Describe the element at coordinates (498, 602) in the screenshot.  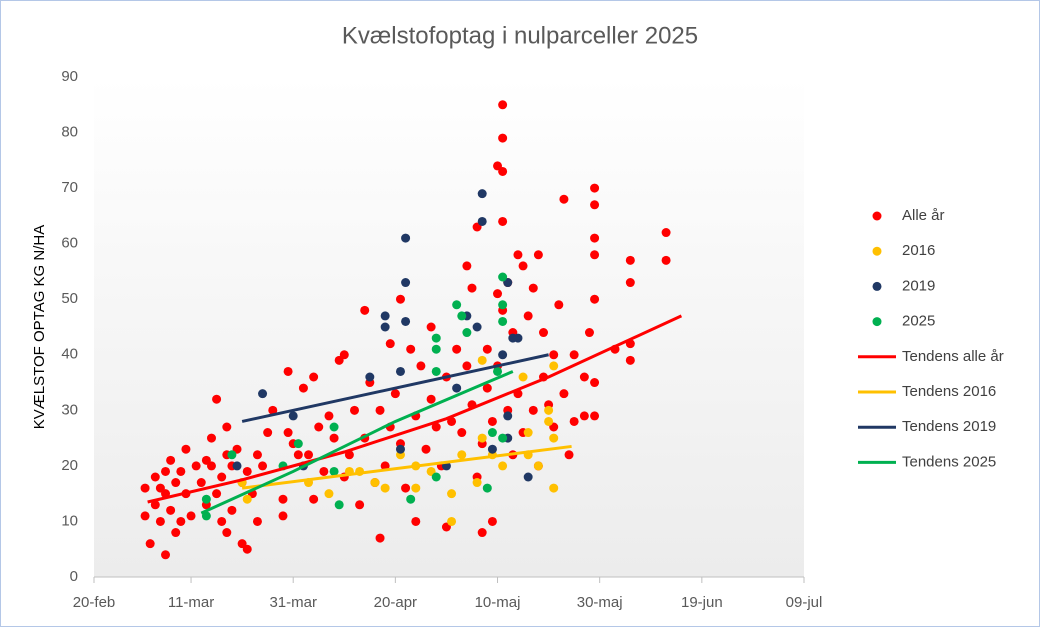
I see `x-tick-label: 10-maj` at that location.